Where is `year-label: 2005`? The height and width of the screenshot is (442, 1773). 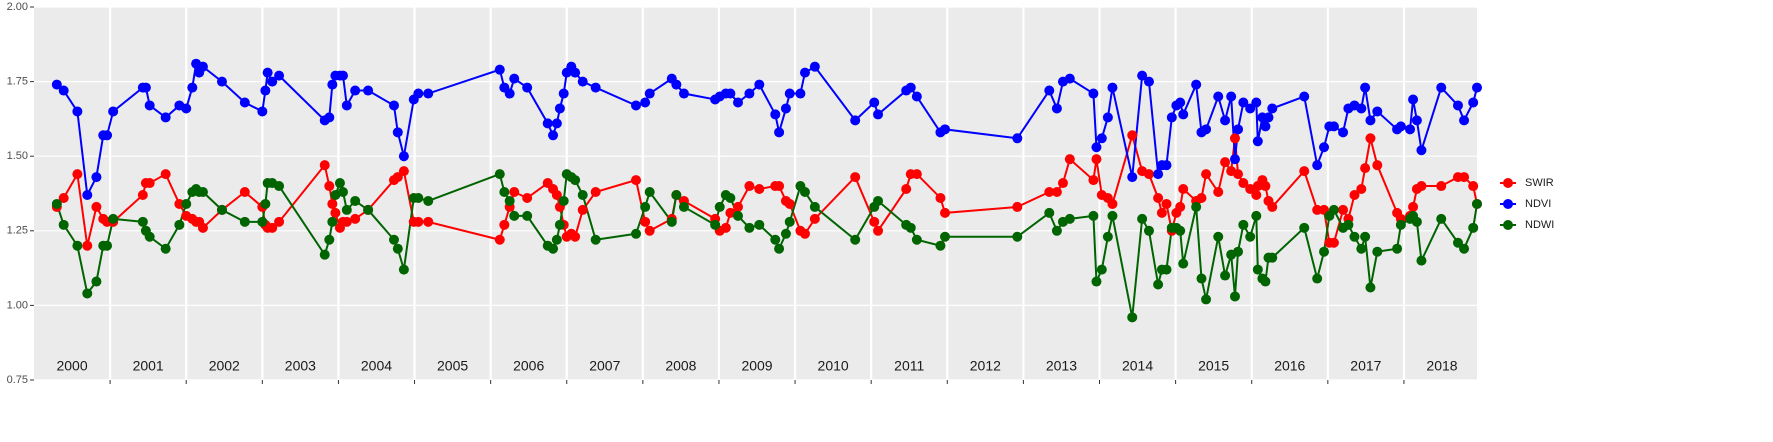
year-label: 2005 is located at coordinates (452, 366).